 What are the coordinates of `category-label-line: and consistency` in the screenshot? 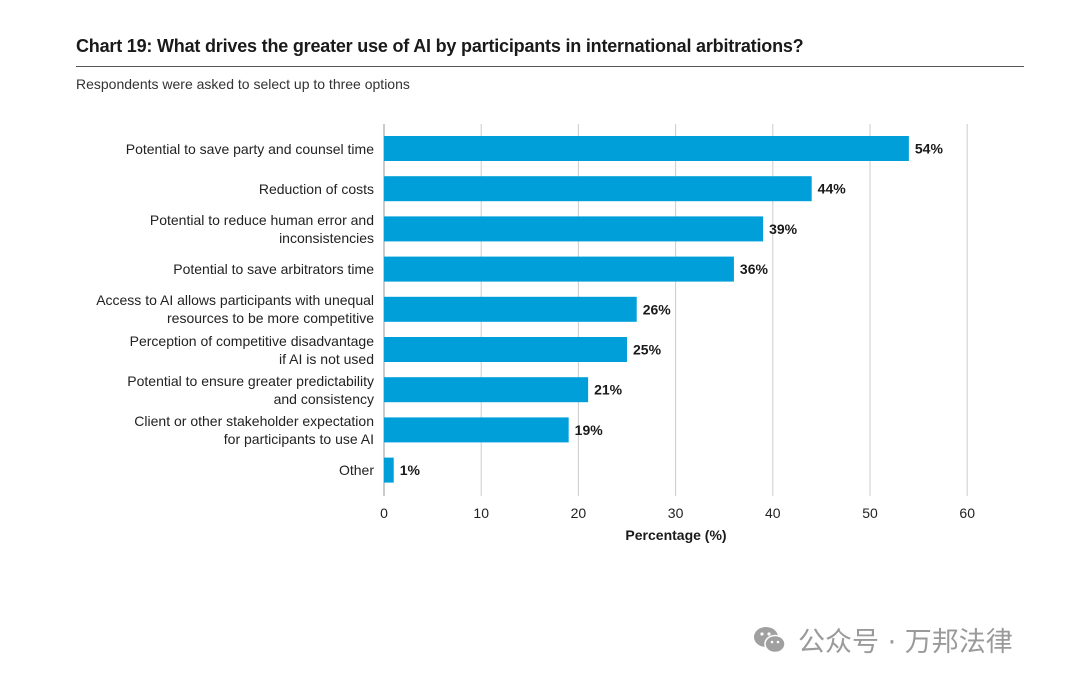 It's located at (323, 398).